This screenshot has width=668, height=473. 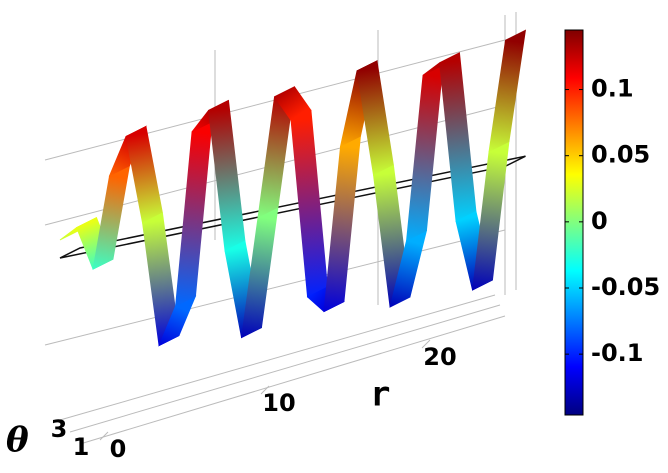 I want to click on colorbar-tick-label: 0, so click(x=599, y=221).